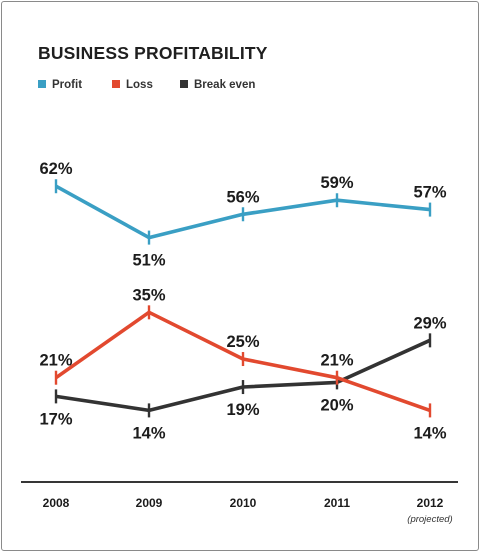 Image resolution: width=480 pixels, height=552 pixels. Describe the element at coordinates (429, 433) in the screenshot. I see `data-label-loss-2012: 14%` at that location.